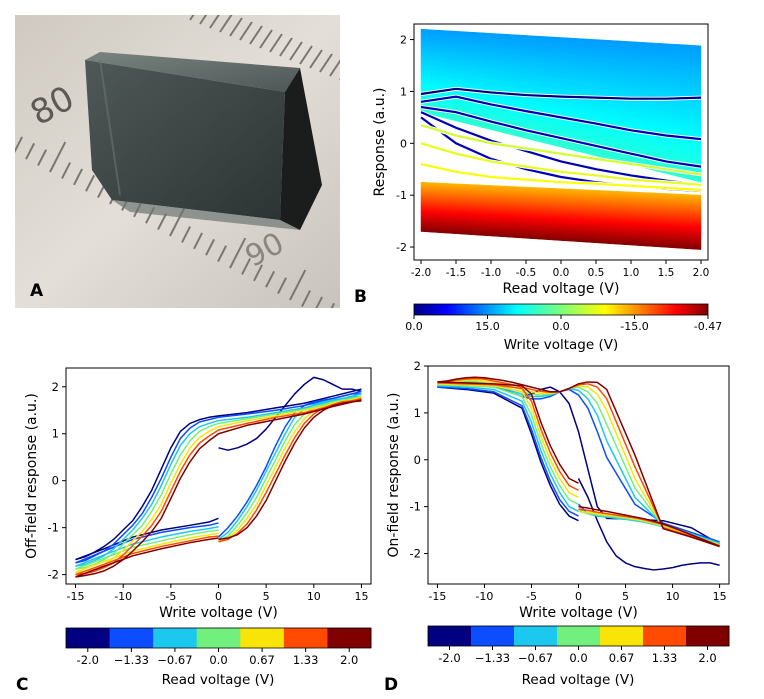  I want to click on panel-d-legend-label: Read voltage (V), so click(578, 680).